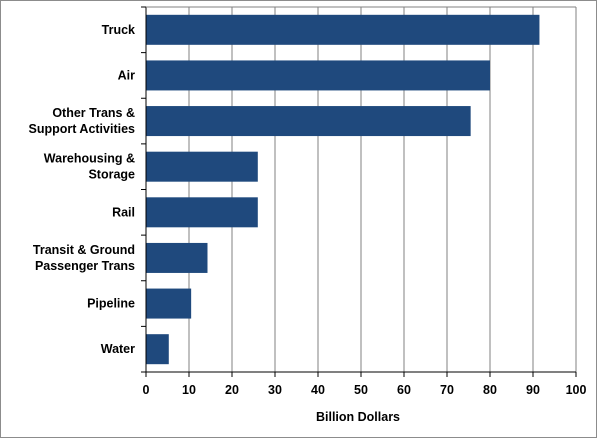  I want to click on x-tick-label: 60, so click(404, 390).